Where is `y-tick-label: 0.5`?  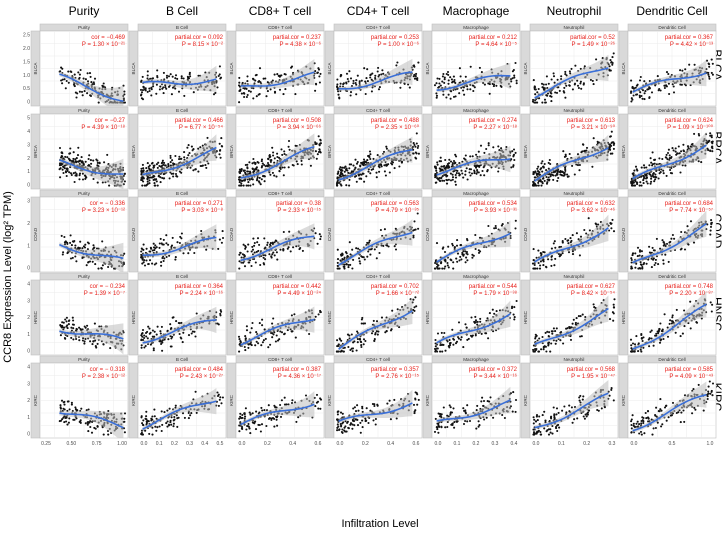
y-tick-label: 0.5 is located at coordinates (26, 89).